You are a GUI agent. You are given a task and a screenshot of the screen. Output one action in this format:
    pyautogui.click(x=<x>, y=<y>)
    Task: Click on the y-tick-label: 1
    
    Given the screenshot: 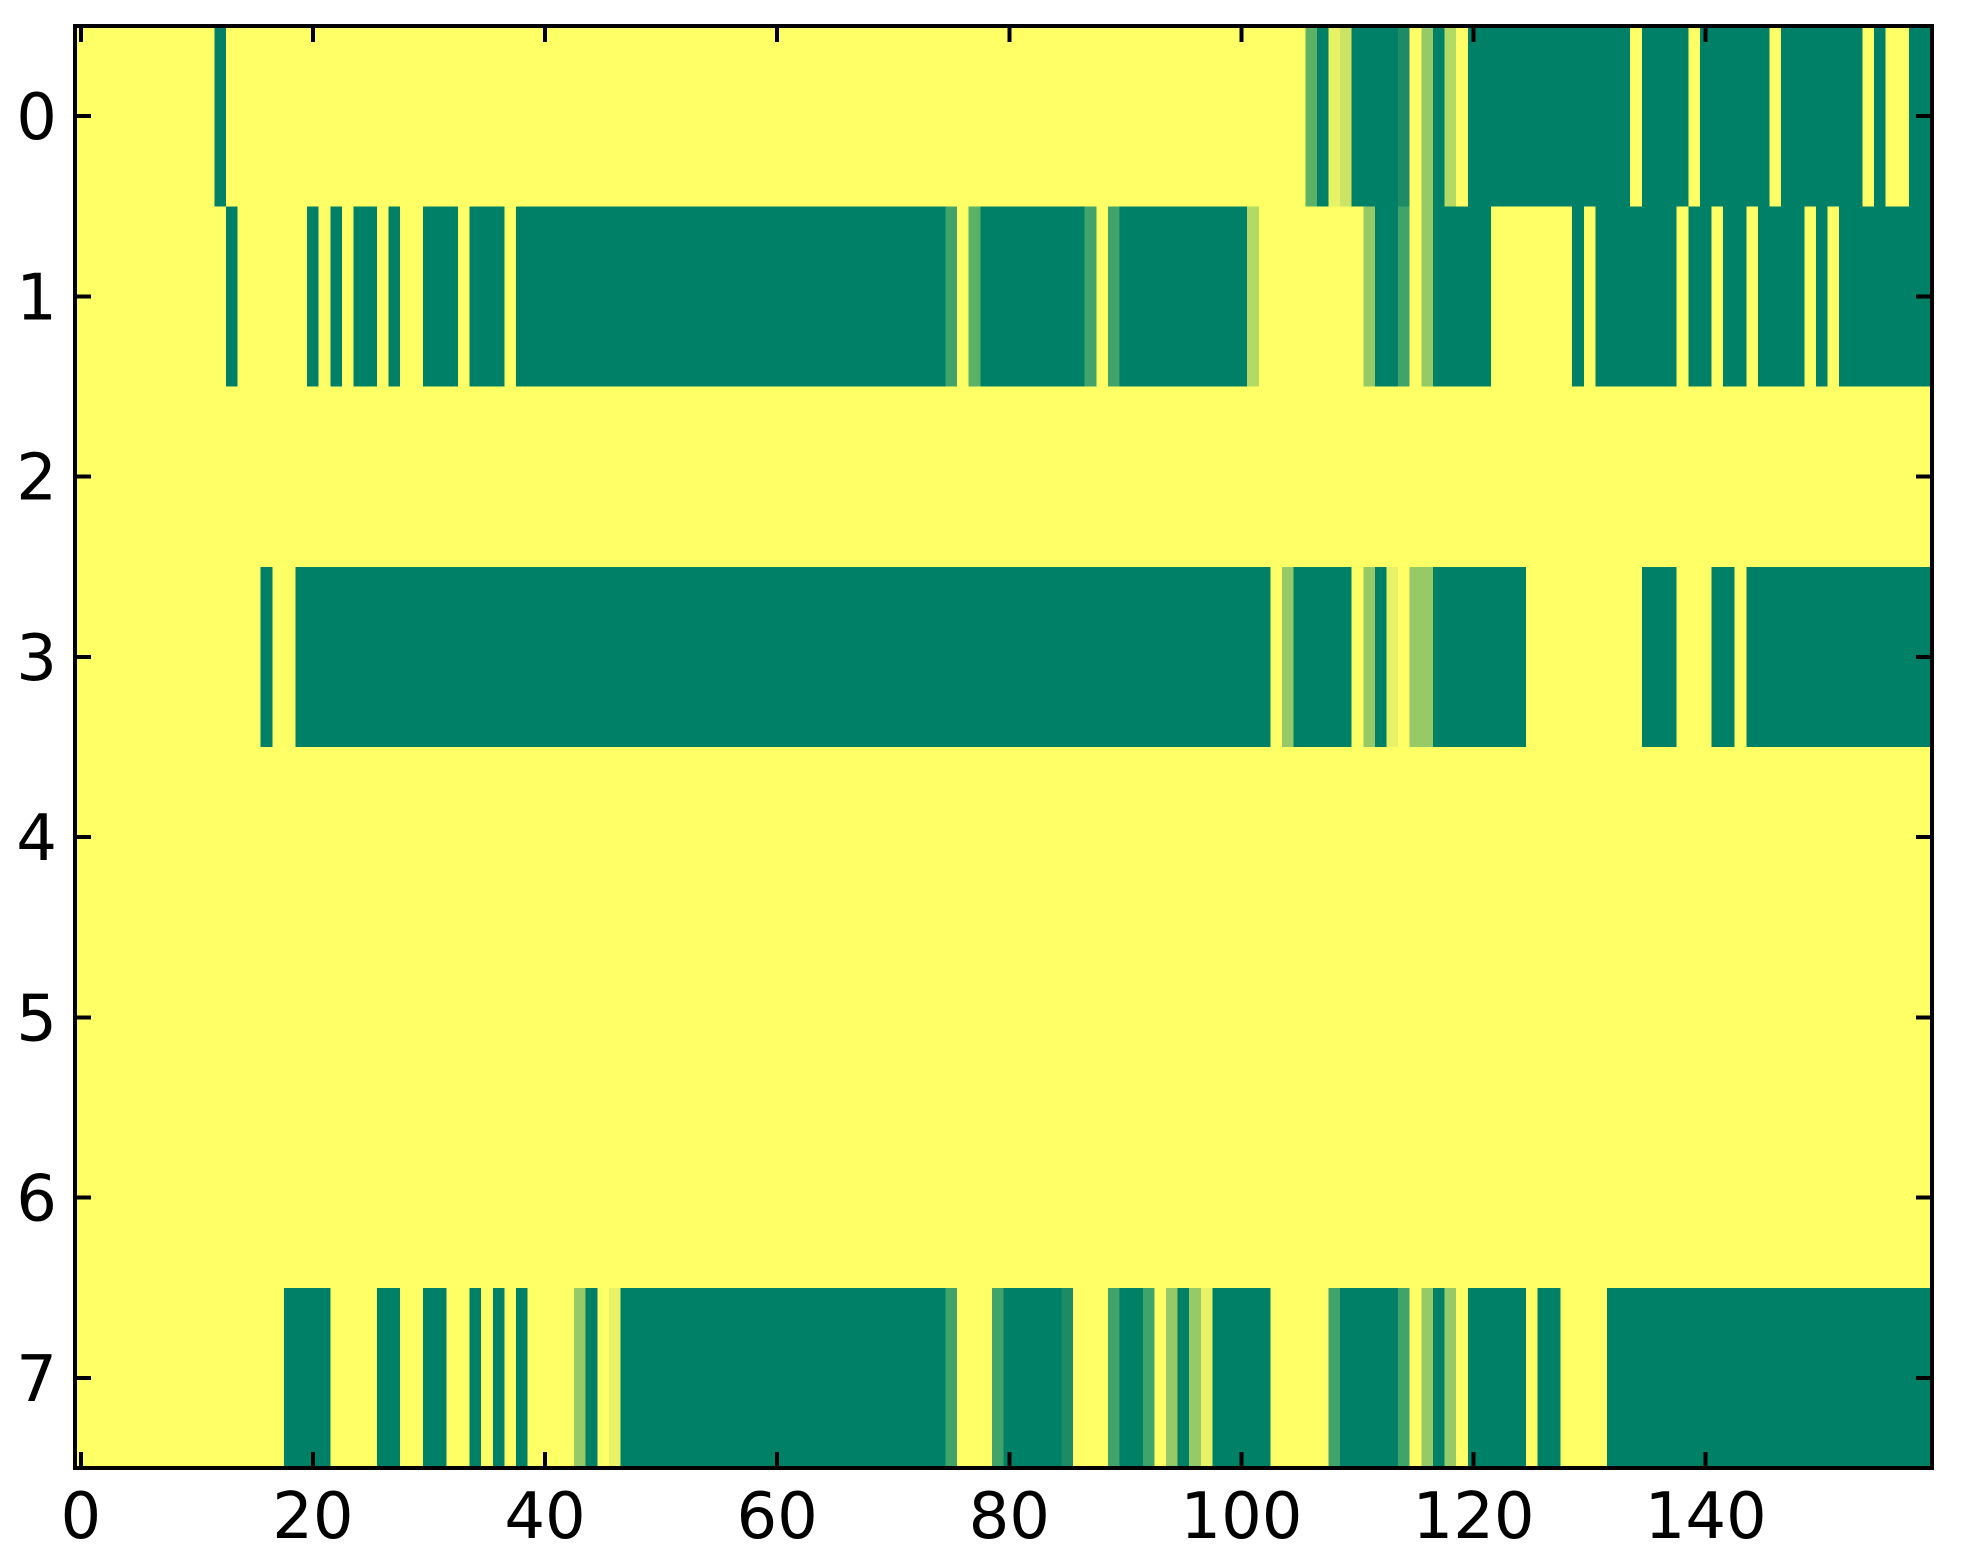 What is the action you would take?
    pyautogui.click(x=36, y=298)
    